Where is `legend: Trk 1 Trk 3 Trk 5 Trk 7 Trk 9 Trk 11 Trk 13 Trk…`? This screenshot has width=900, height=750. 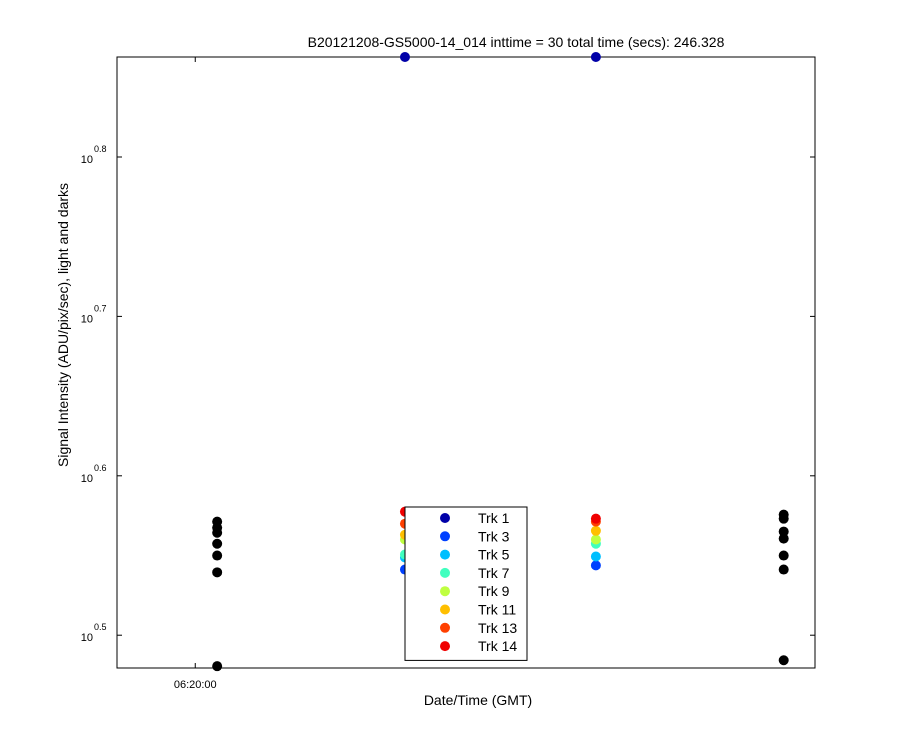
legend: Trk 1 Trk 3 Trk 5 Trk 7 Trk 9 Trk 11 Trk 13 Trk… is located at coordinates (466, 583).